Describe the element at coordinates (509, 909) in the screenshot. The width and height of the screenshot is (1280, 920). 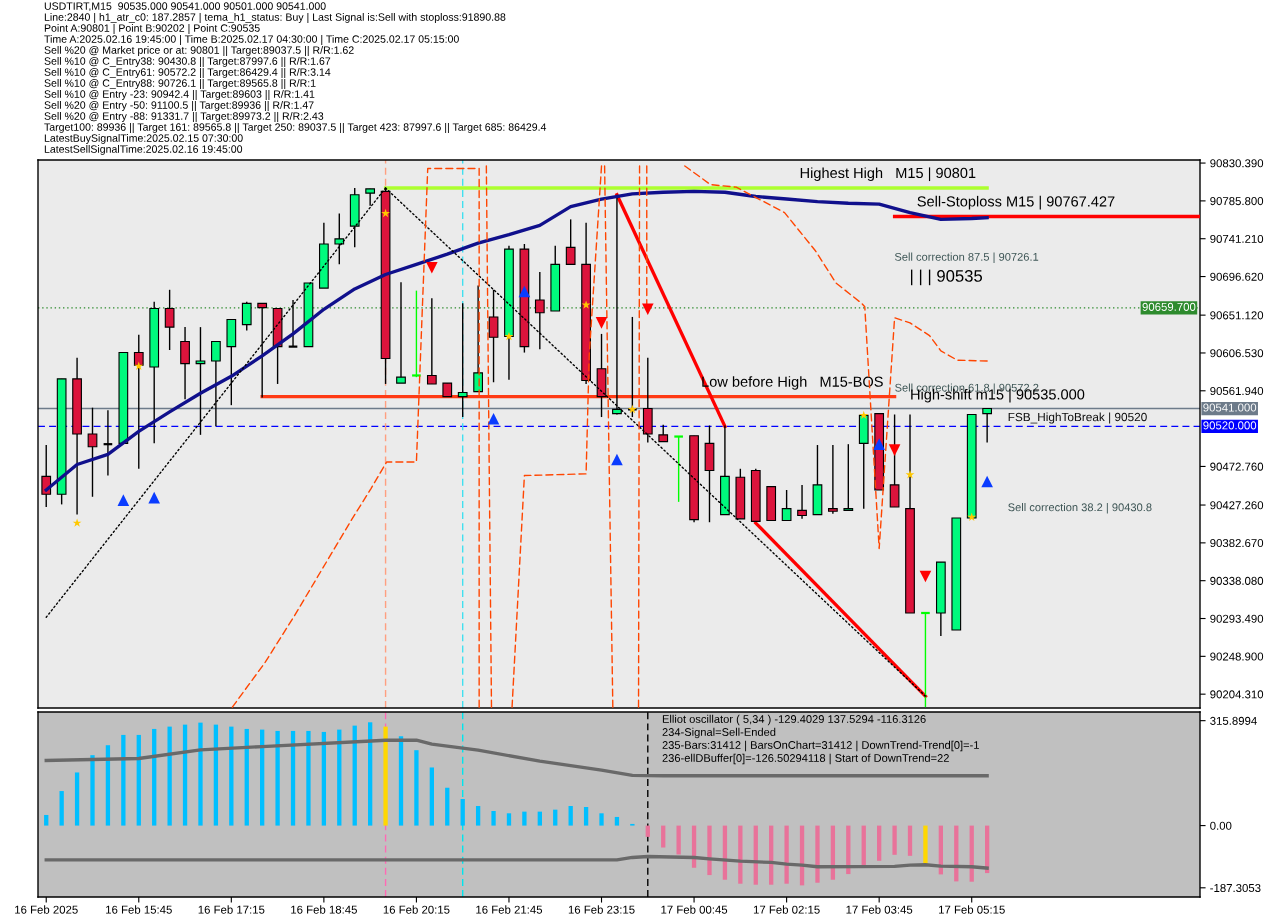
I see `x-tick-label: 16 Feb 21:45` at that location.